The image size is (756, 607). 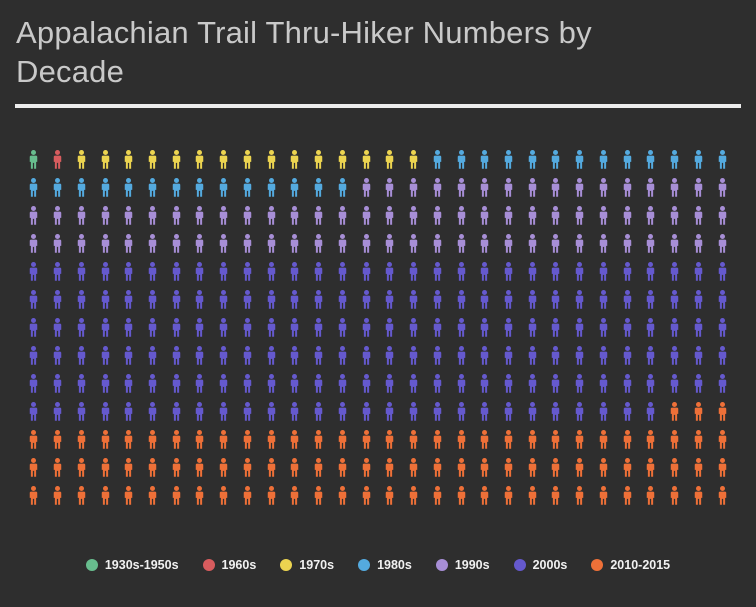 I want to click on title-divider, so click(x=378, y=105).